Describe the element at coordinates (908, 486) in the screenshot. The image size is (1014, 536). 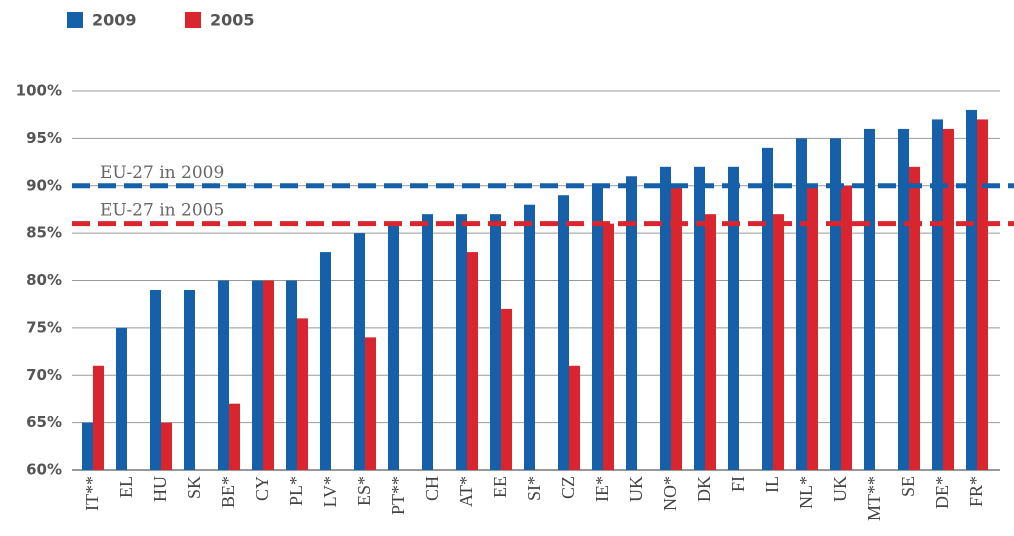
I see `x-tick-label: SE` at that location.